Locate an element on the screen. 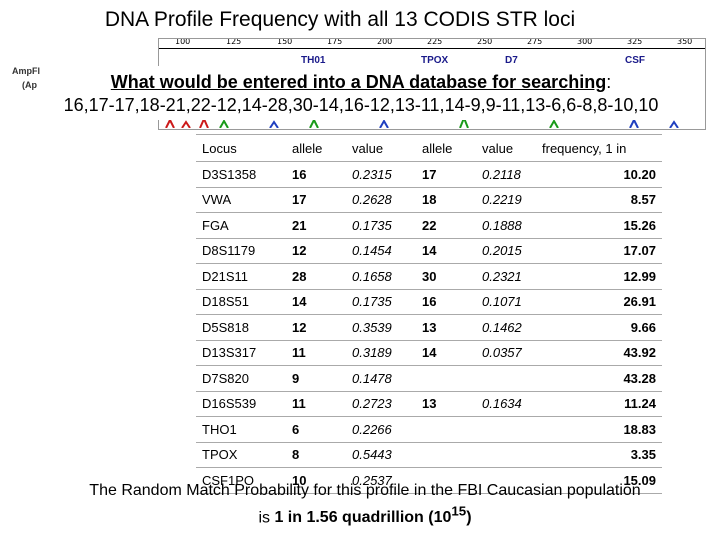 The height and width of the screenshot is (540, 720). cell-frequency: 15.26 is located at coordinates (599, 225).